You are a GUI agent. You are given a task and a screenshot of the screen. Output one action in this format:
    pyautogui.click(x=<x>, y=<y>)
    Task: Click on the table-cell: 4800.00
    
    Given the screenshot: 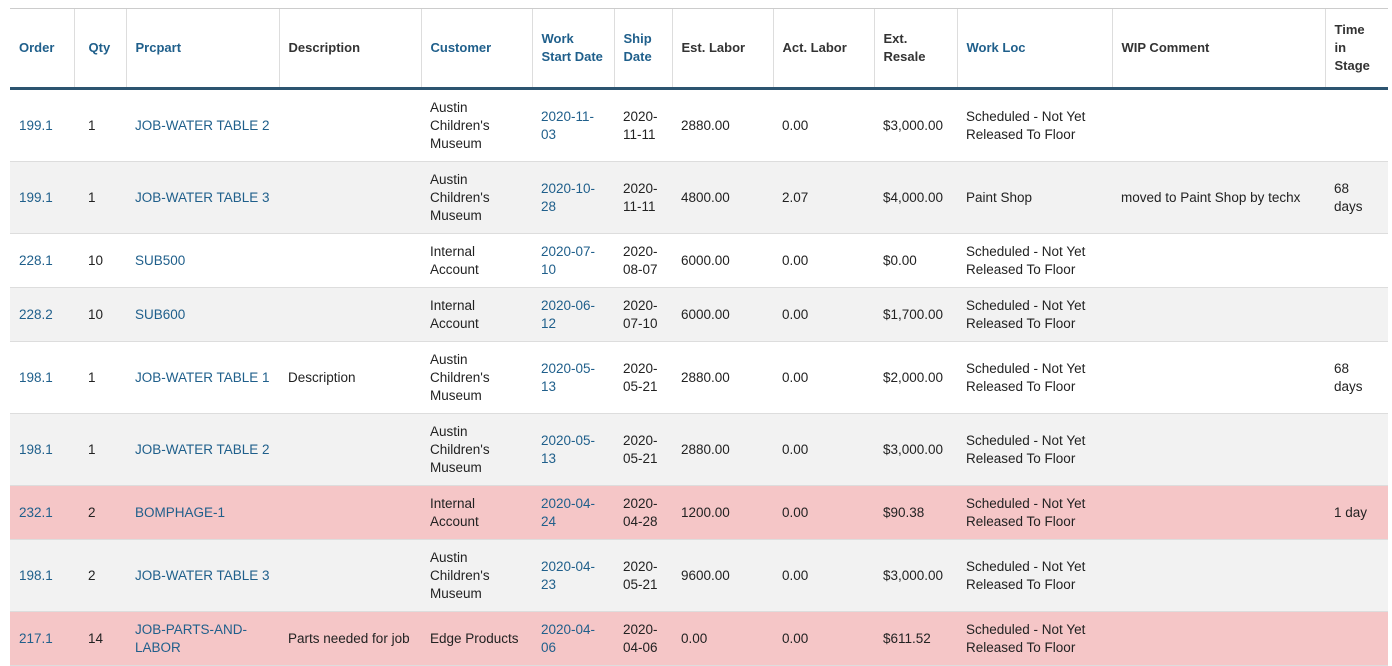 What is the action you would take?
    pyautogui.click(x=722, y=197)
    